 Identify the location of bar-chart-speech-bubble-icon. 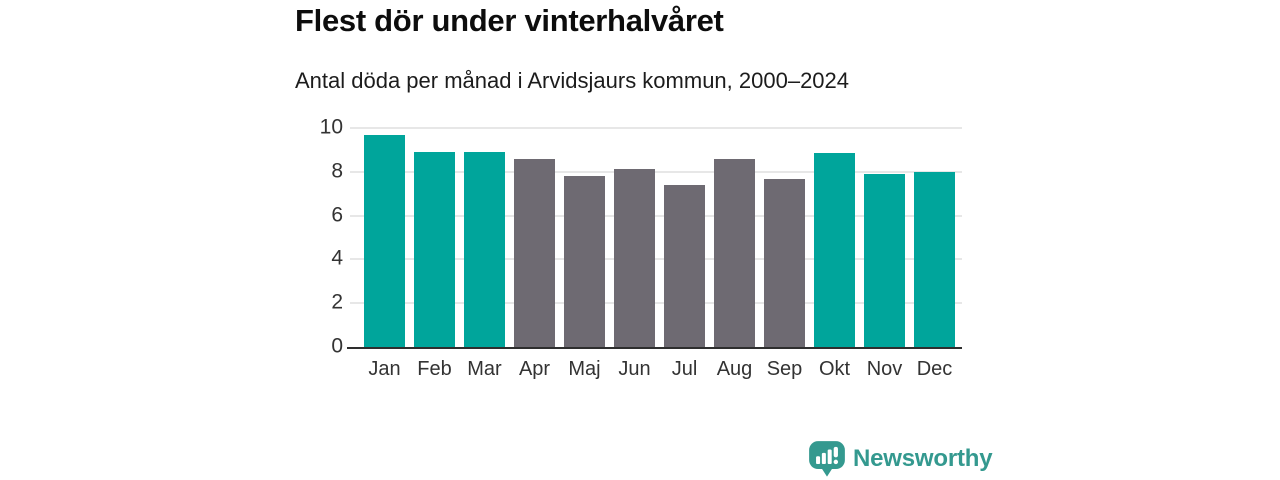
(827, 459).